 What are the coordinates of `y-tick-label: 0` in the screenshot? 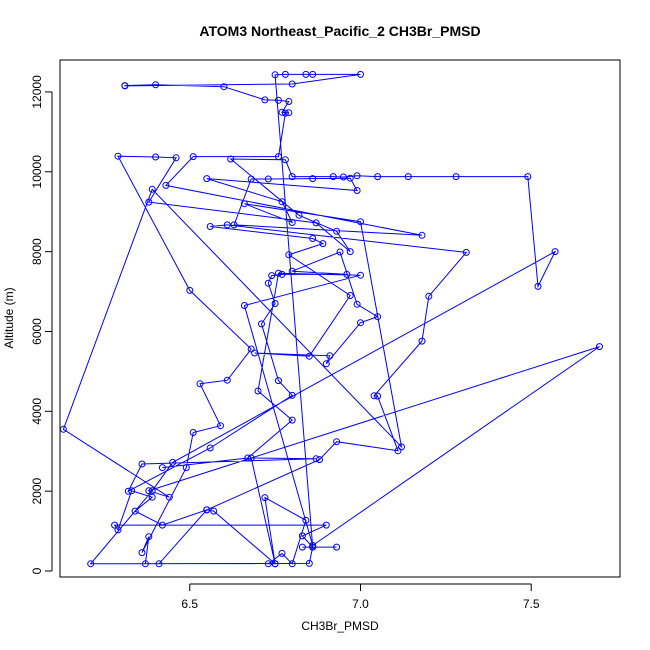 It's located at (37, 570).